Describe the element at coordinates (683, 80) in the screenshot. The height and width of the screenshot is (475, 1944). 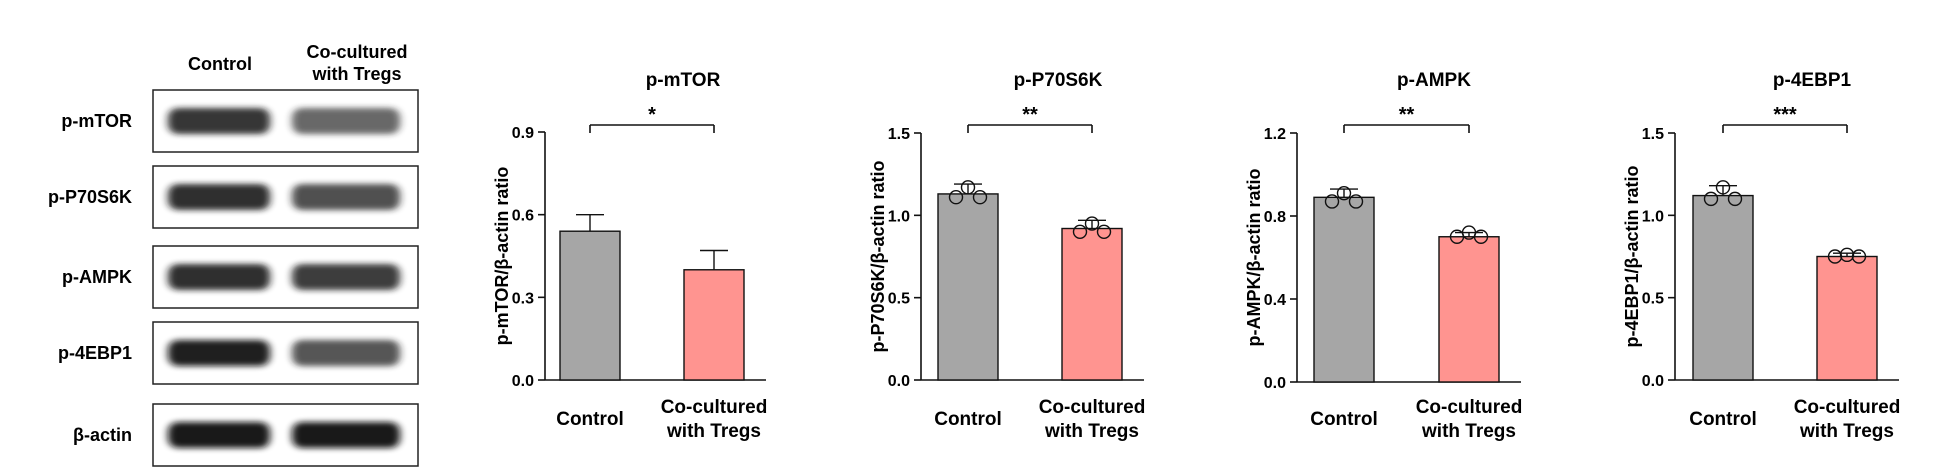
I see `chart-title: p-mTOR` at that location.